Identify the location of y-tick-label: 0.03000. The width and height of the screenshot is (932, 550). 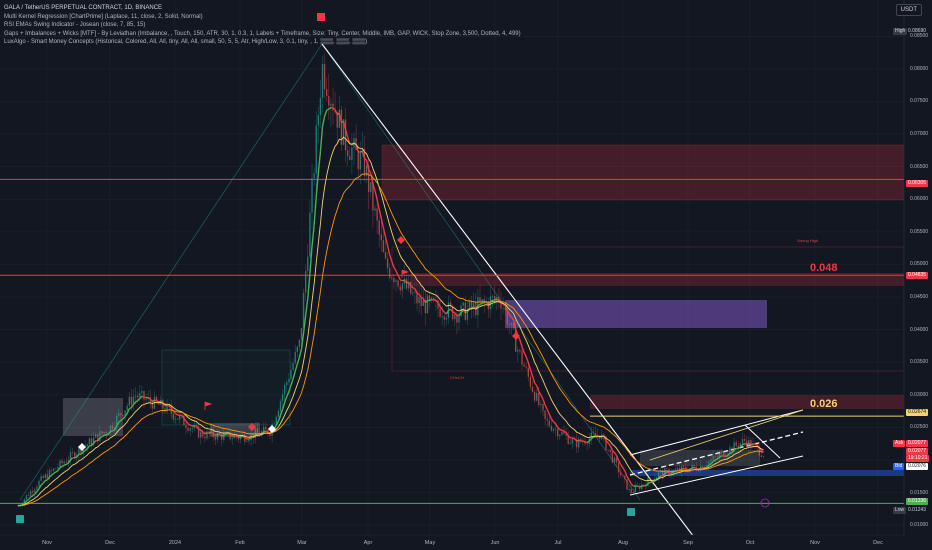
(919, 394).